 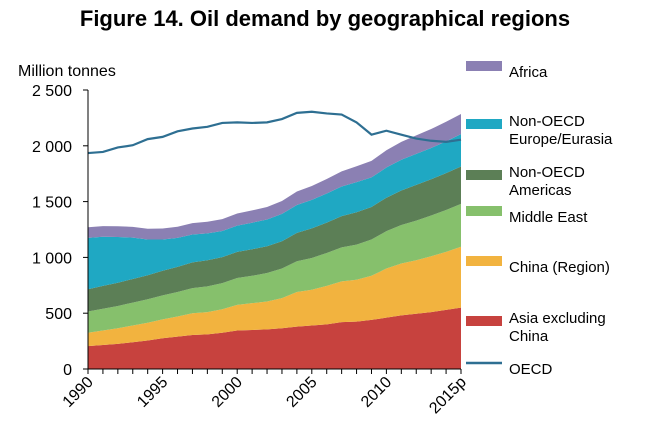 I want to click on y-tick-label: 500, so click(x=58, y=314).